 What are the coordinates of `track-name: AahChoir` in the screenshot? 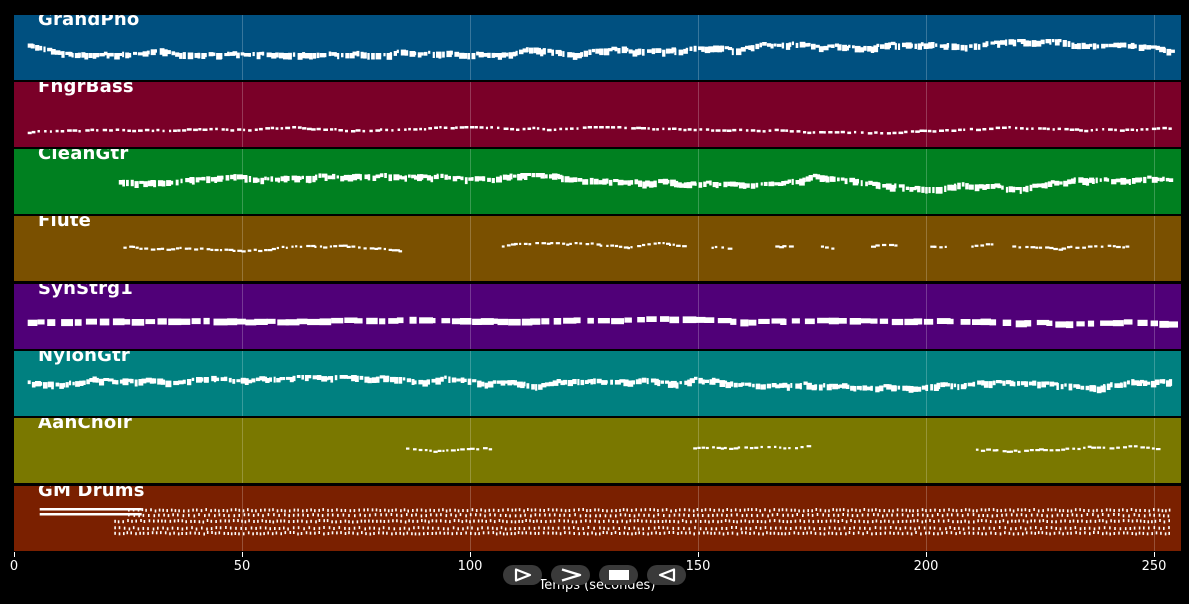 It's located at (85, 425).